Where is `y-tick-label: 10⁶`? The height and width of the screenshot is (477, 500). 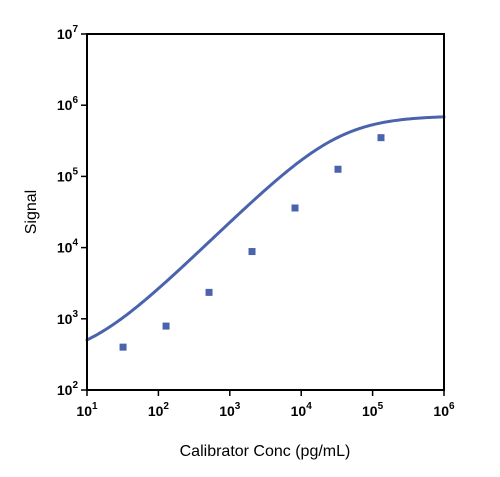
y-tick-label: 10⁶ is located at coordinates (68, 104).